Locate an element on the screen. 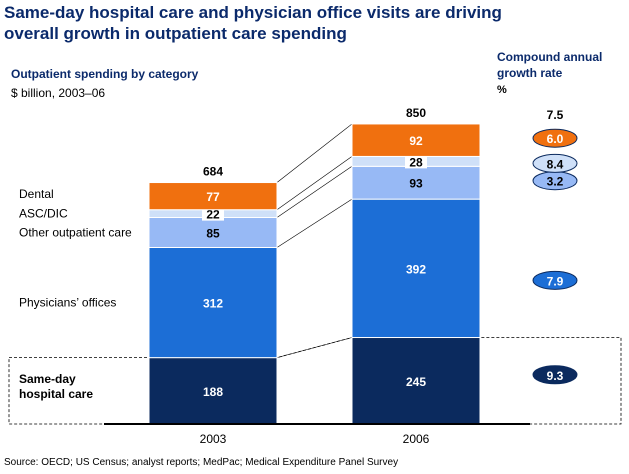 The width and height of the screenshot is (629, 474). bar-segment-dental-2003 is located at coordinates (213, 196).